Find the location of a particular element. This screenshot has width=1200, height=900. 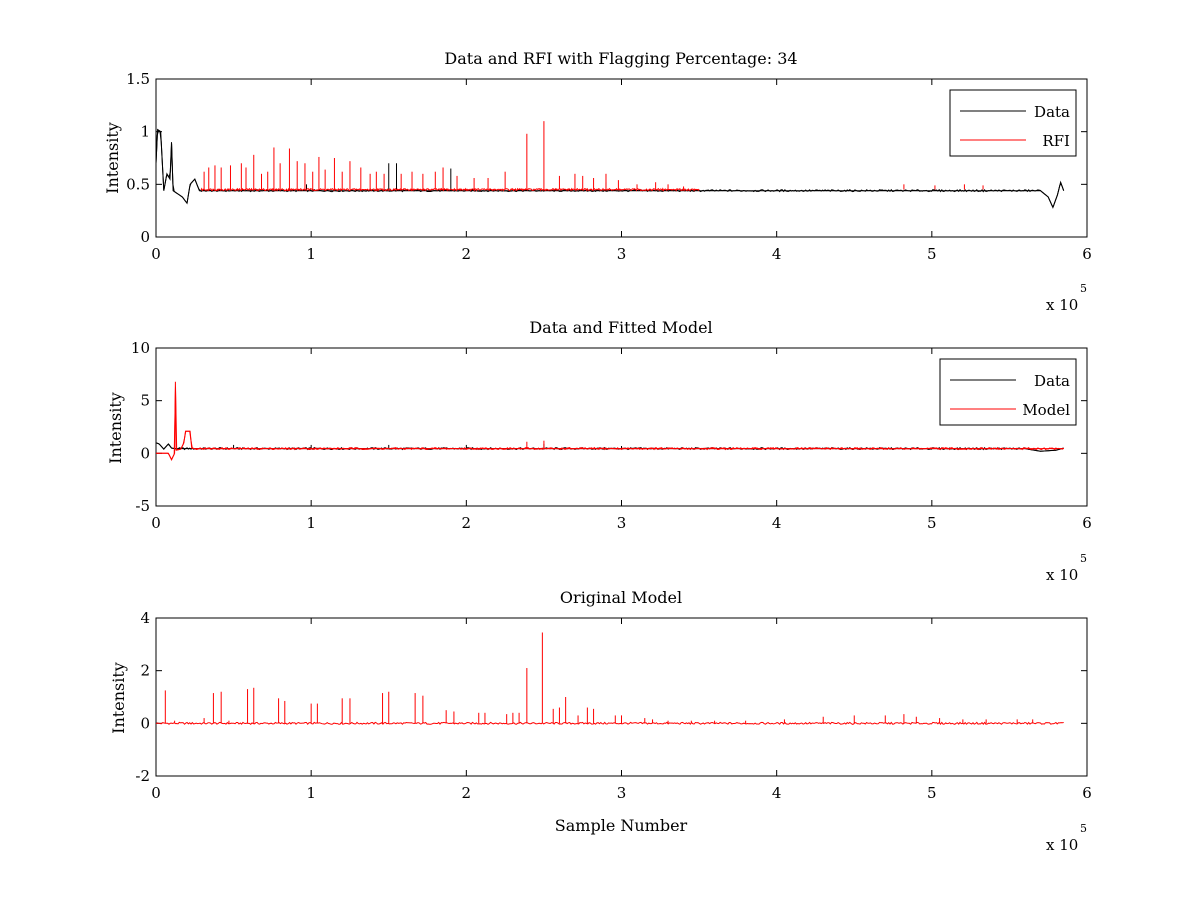

series-feature-model is located at coordinates (610, 421).